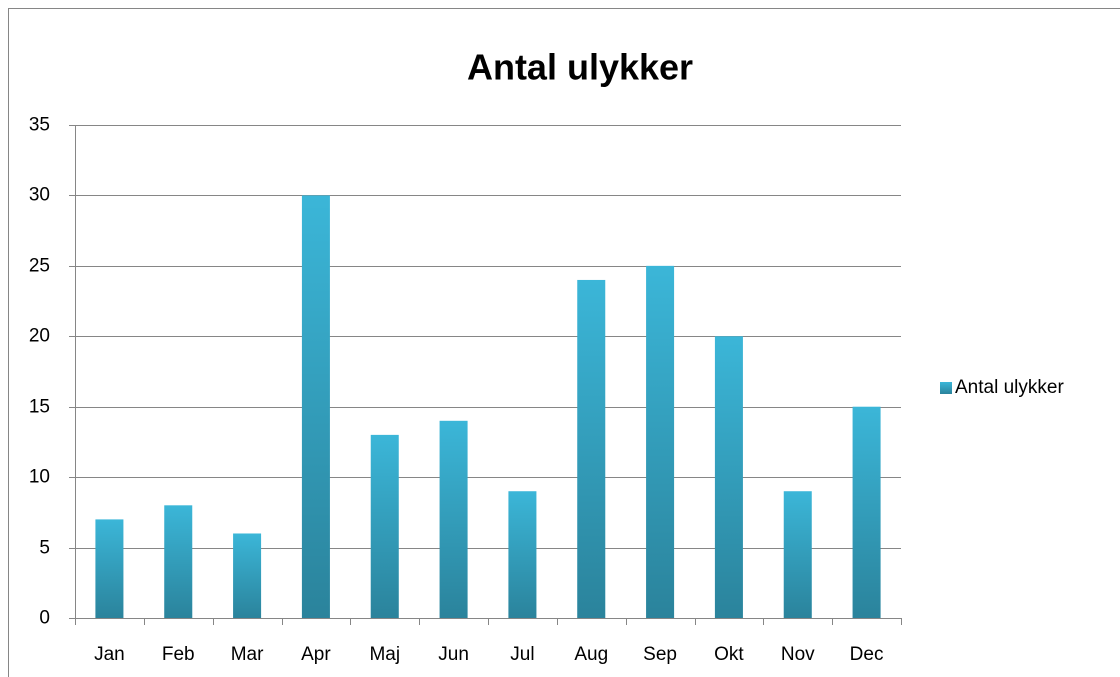 The width and height of the screenshot is (1120, 677). Describe the element at coordinates (798, 654) in the screenshot. I see `x-tick-label: Nov` at that location.